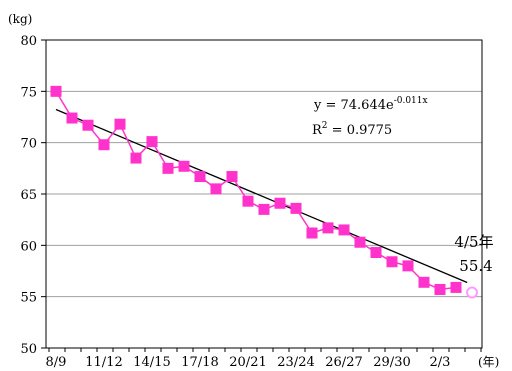  Describe the element at coordinates (28, 41) in the screenshot. I see `y-tick-label: 80` at that location.